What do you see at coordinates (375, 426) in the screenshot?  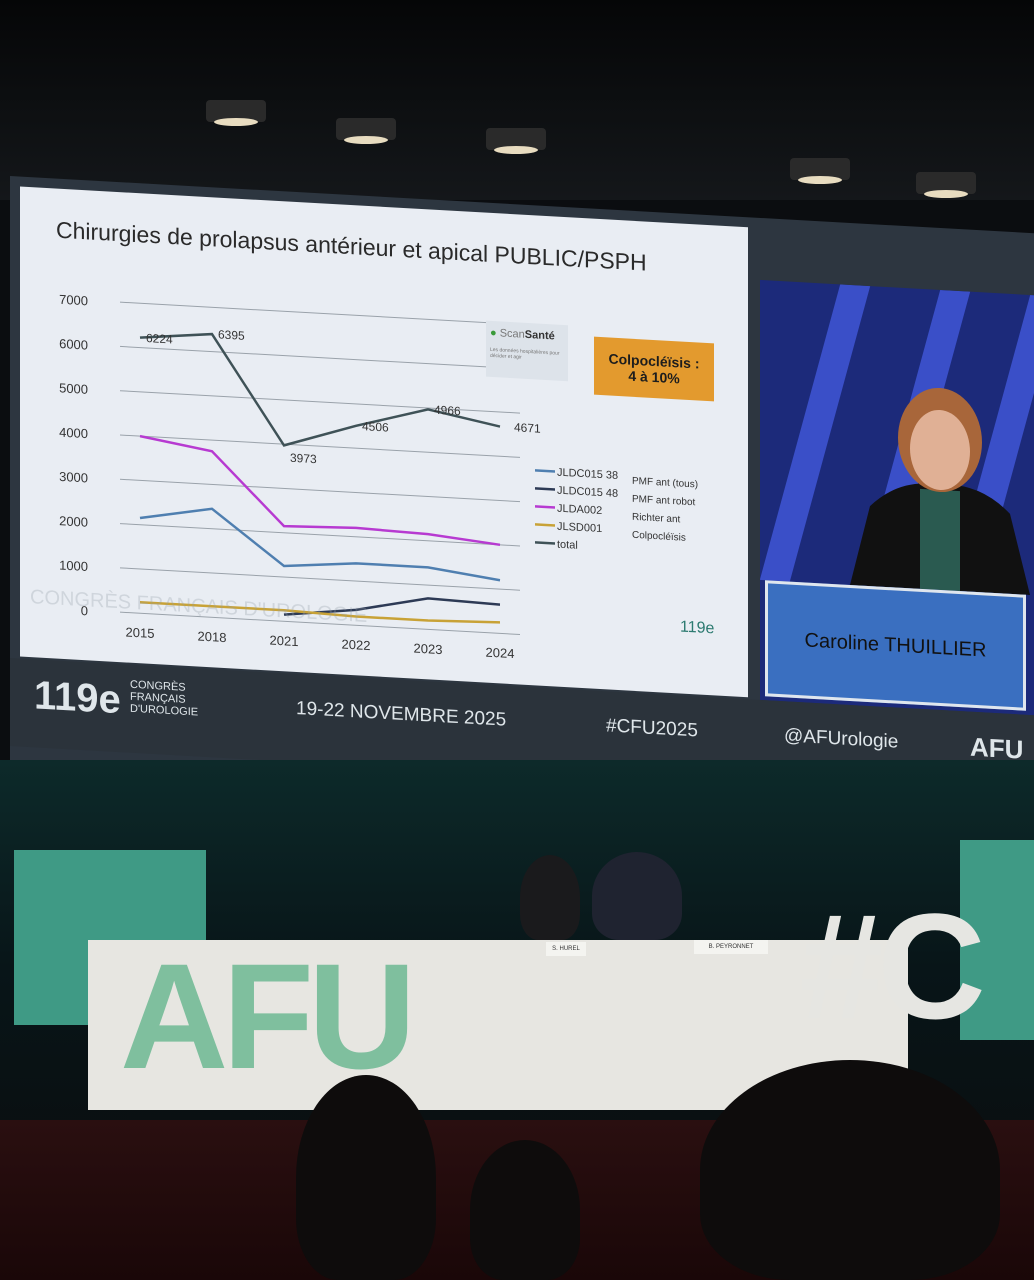 I see `data-label: 4506` at bounding box center [375, 426].